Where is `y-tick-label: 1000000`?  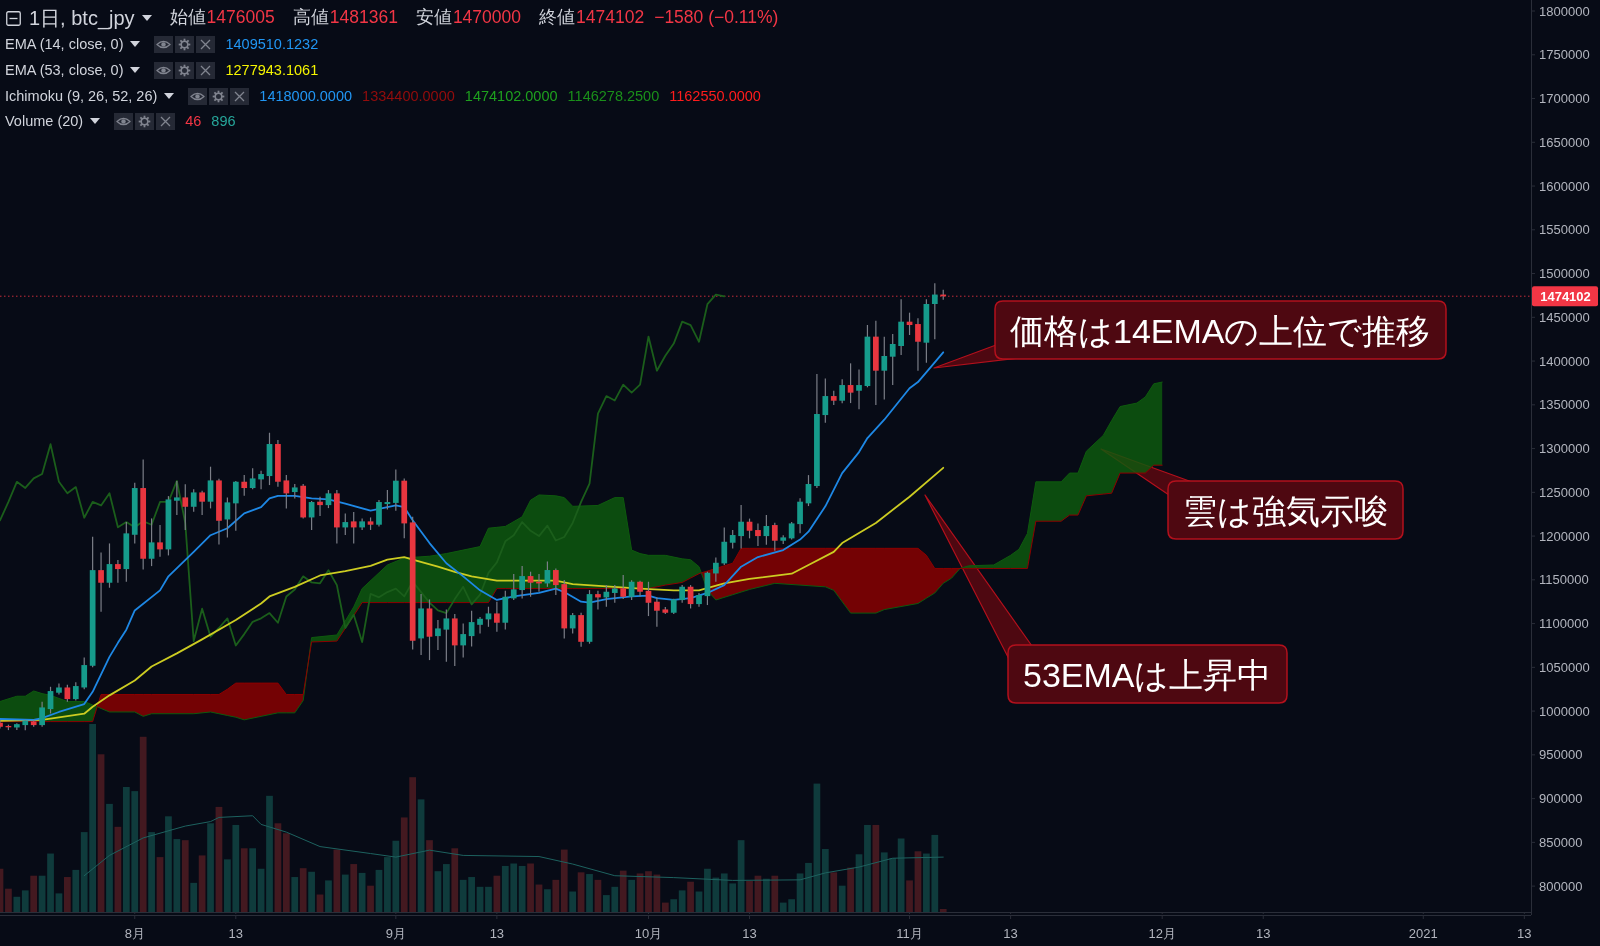 y-tick-label: 1000000 is located at coordinates (1564, 711).